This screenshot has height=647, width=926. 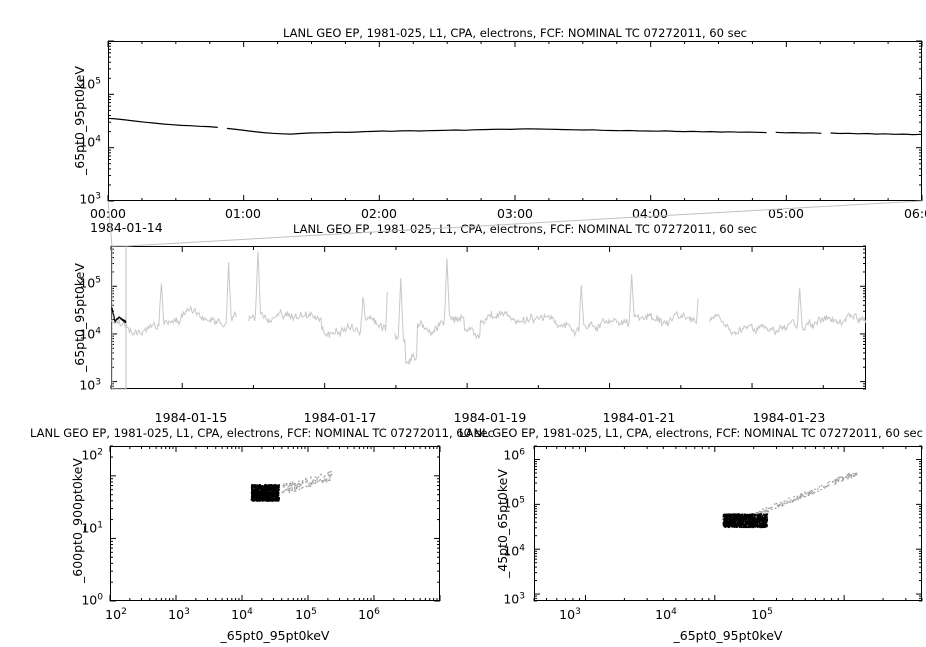 I want to click on panel-bottom-left-xtick-1e5: 105, so click(x=306, y=614).